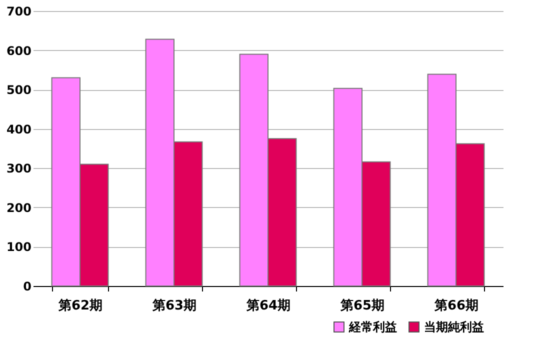  I want to click on y-tick-label: 0, so click(27, 287).